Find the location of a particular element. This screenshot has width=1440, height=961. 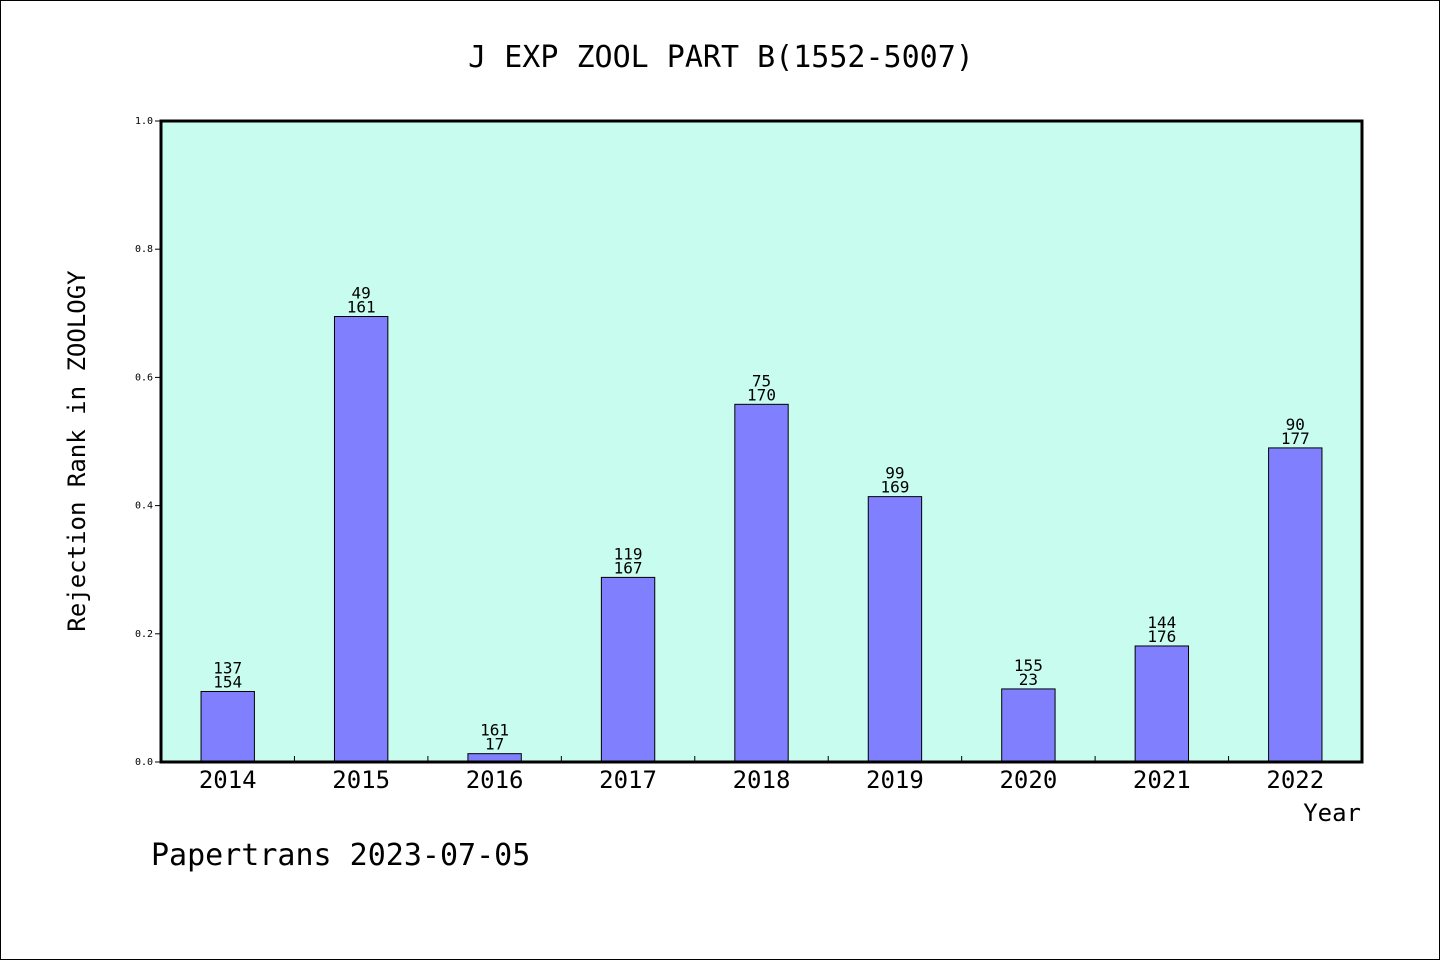

x-tick-label-2016: 2016 is located at coordinates (495, 780).